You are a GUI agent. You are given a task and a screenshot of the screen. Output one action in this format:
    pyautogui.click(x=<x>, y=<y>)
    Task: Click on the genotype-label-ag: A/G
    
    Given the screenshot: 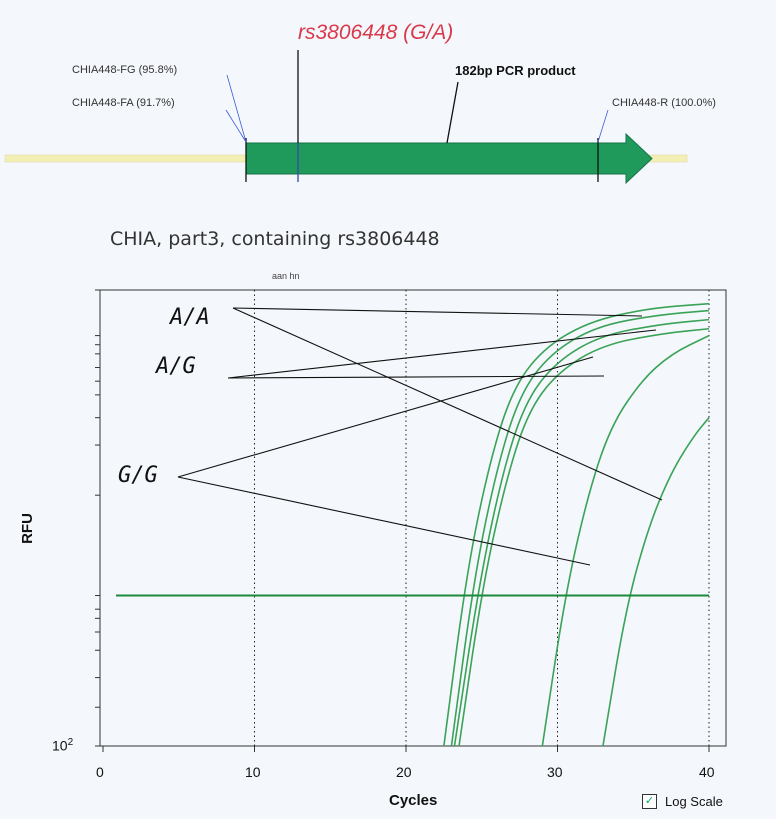 What is the action you would take?
    pyautogui.click(x=176, y=366)
    